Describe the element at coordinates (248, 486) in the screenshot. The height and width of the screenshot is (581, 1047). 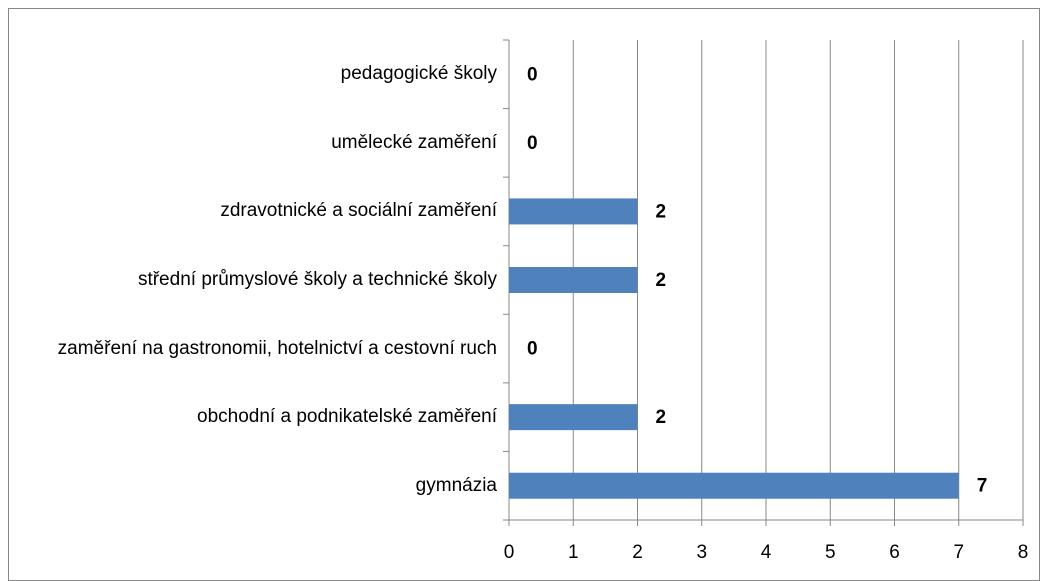
I see `category-label: gymnázia` at that location.